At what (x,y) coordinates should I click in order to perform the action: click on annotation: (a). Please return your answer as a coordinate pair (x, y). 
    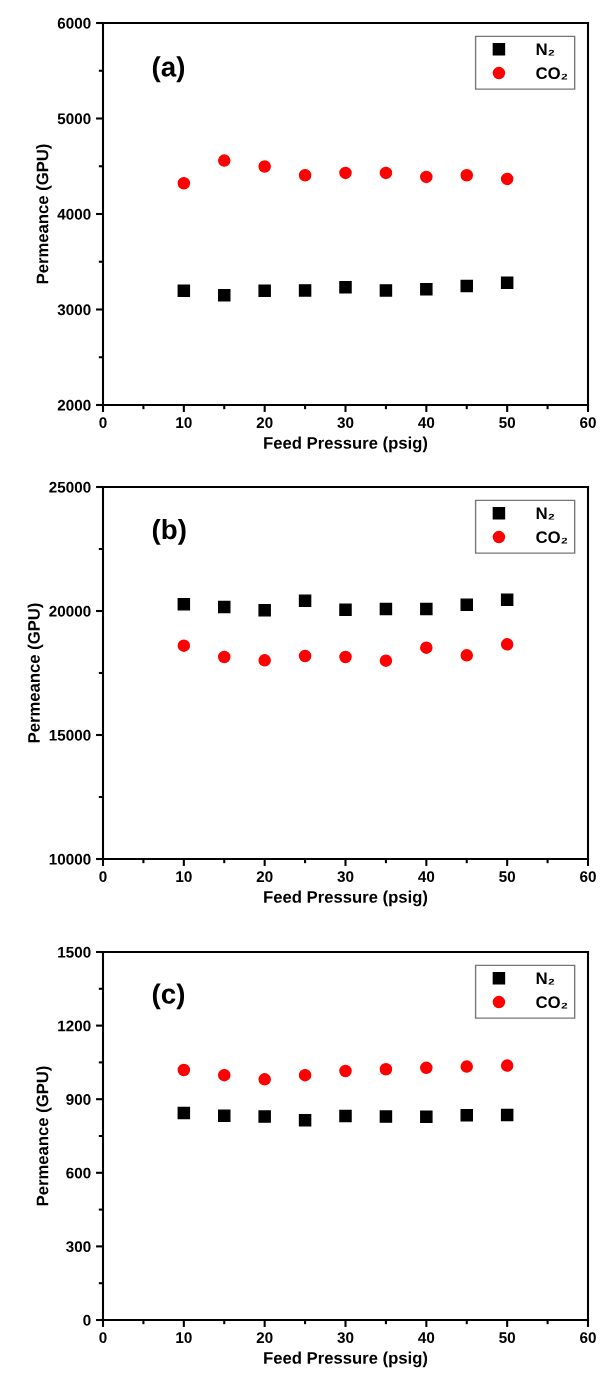
    Looking at the image, I should click on (168, 69).